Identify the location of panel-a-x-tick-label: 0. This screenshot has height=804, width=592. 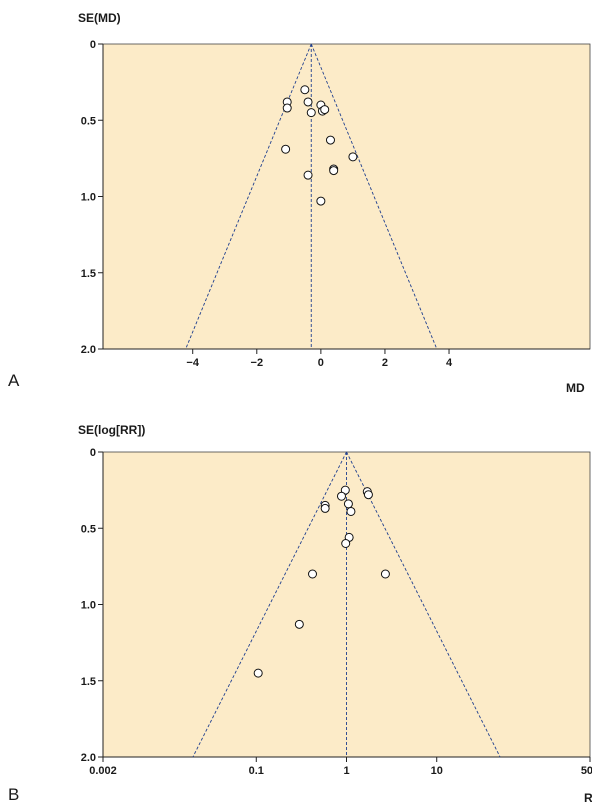
(321, 363).